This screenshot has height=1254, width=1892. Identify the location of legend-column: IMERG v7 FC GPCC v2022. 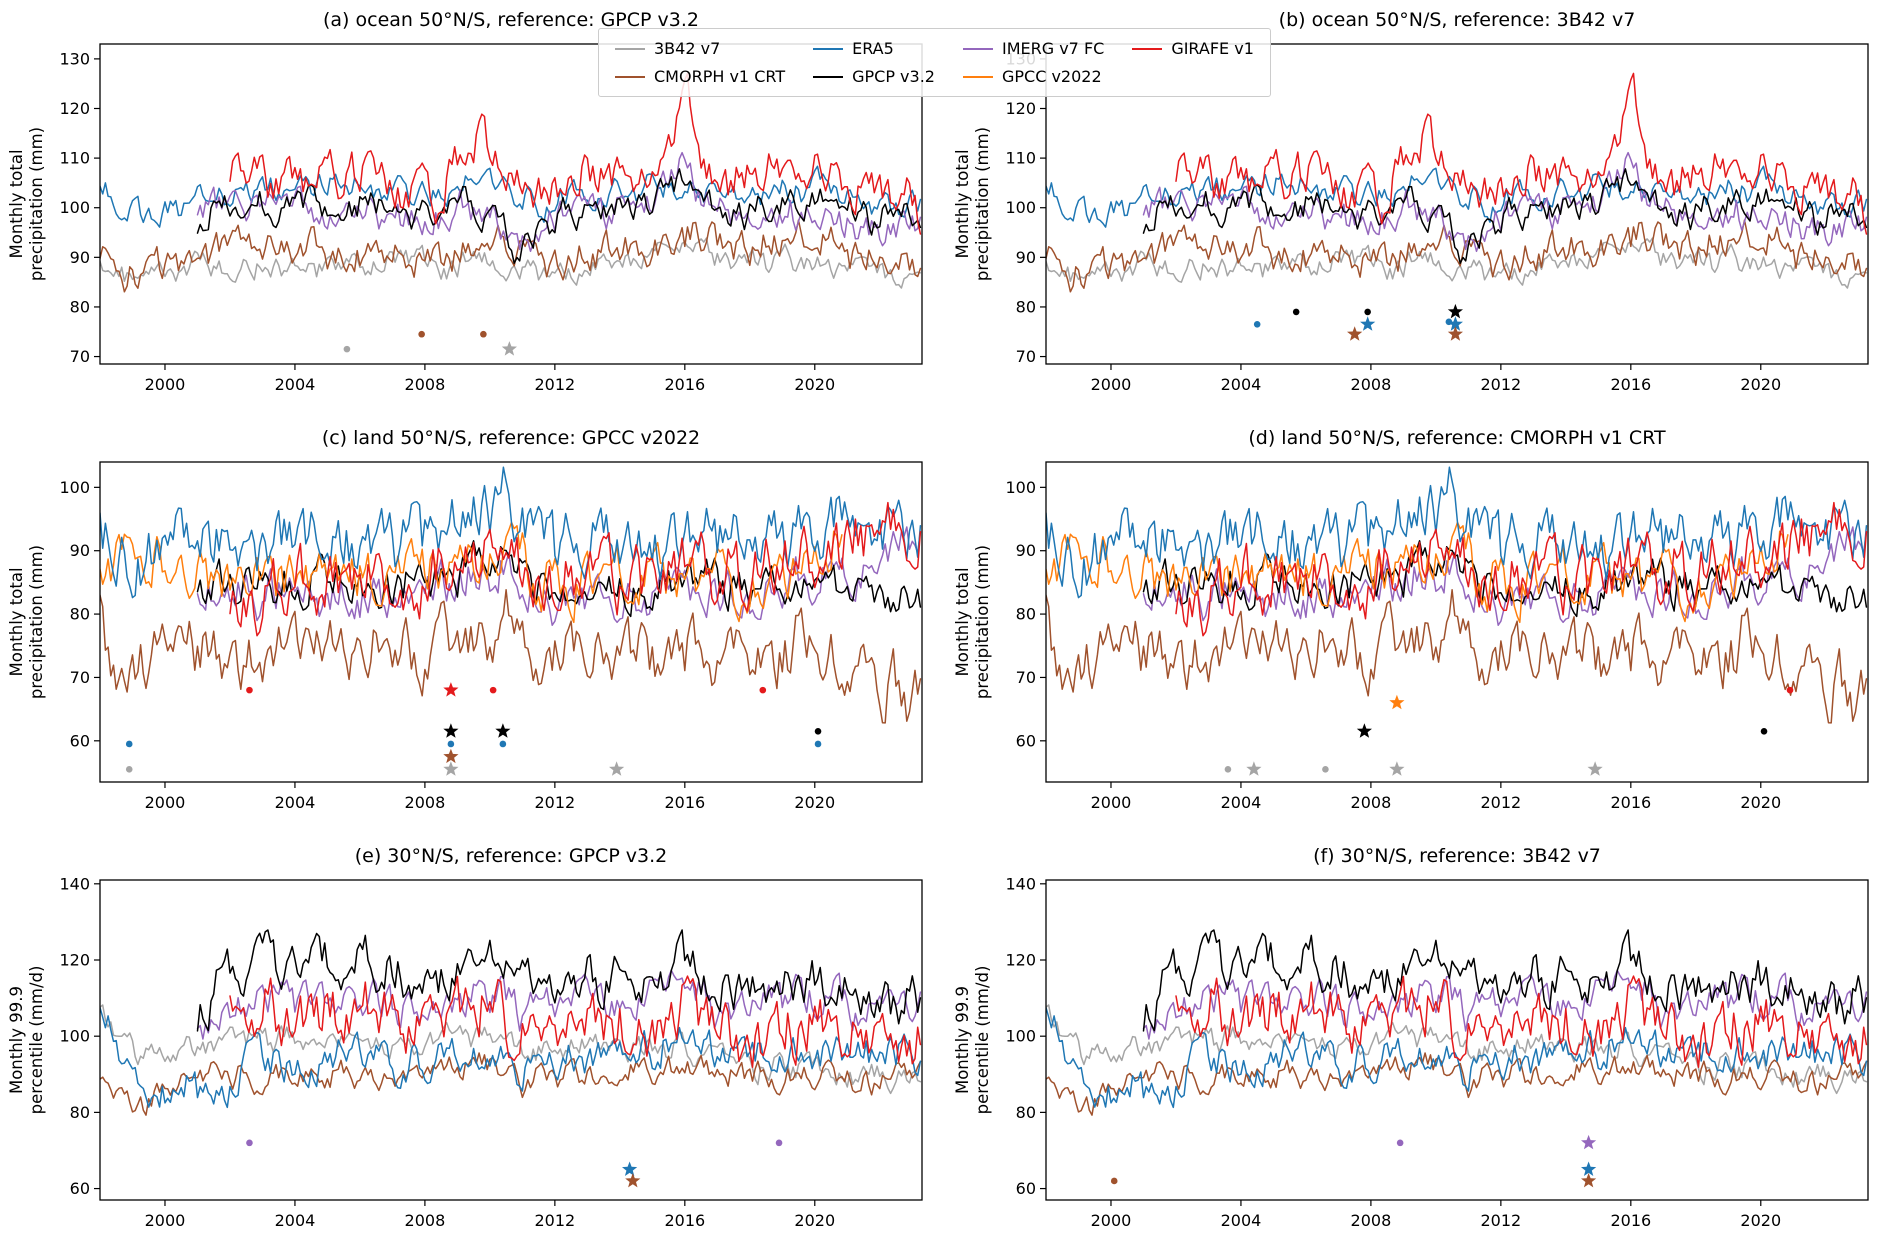
(1033, 62).